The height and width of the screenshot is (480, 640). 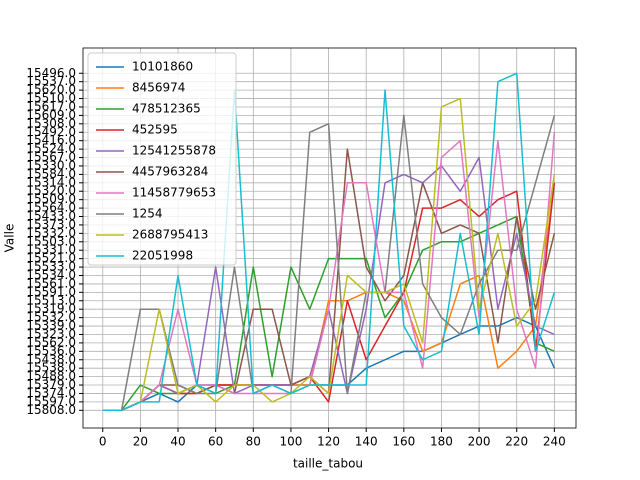 What do you see at coordinates (328, 464) in the screenshot?
I see `x-axis-label: taille_tabou` at bounding box center [328, 464].